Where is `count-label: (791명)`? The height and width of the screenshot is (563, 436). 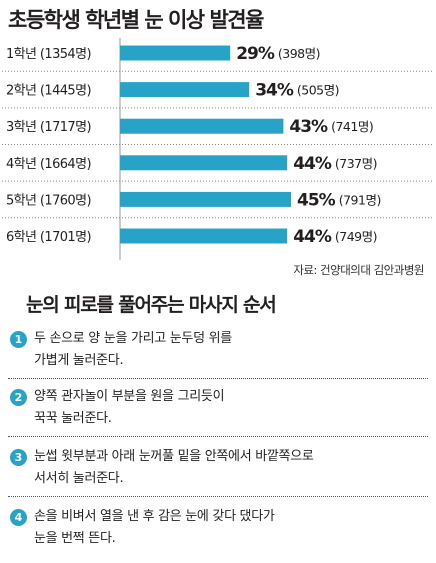
count-label: (791명) is located at coordinates (360, 199).